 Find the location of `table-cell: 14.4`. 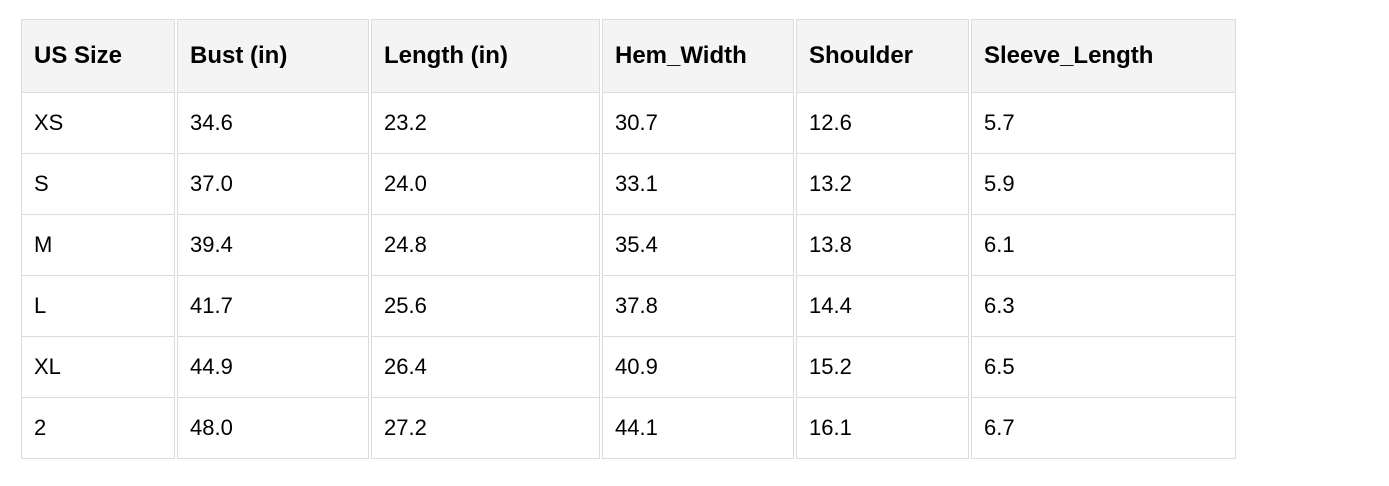

table-cell: 14.4 is located at coordinates (882, 306).